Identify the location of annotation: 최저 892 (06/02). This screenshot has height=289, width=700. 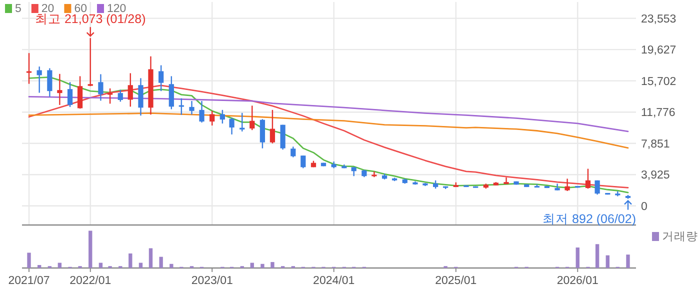
(589, 219).